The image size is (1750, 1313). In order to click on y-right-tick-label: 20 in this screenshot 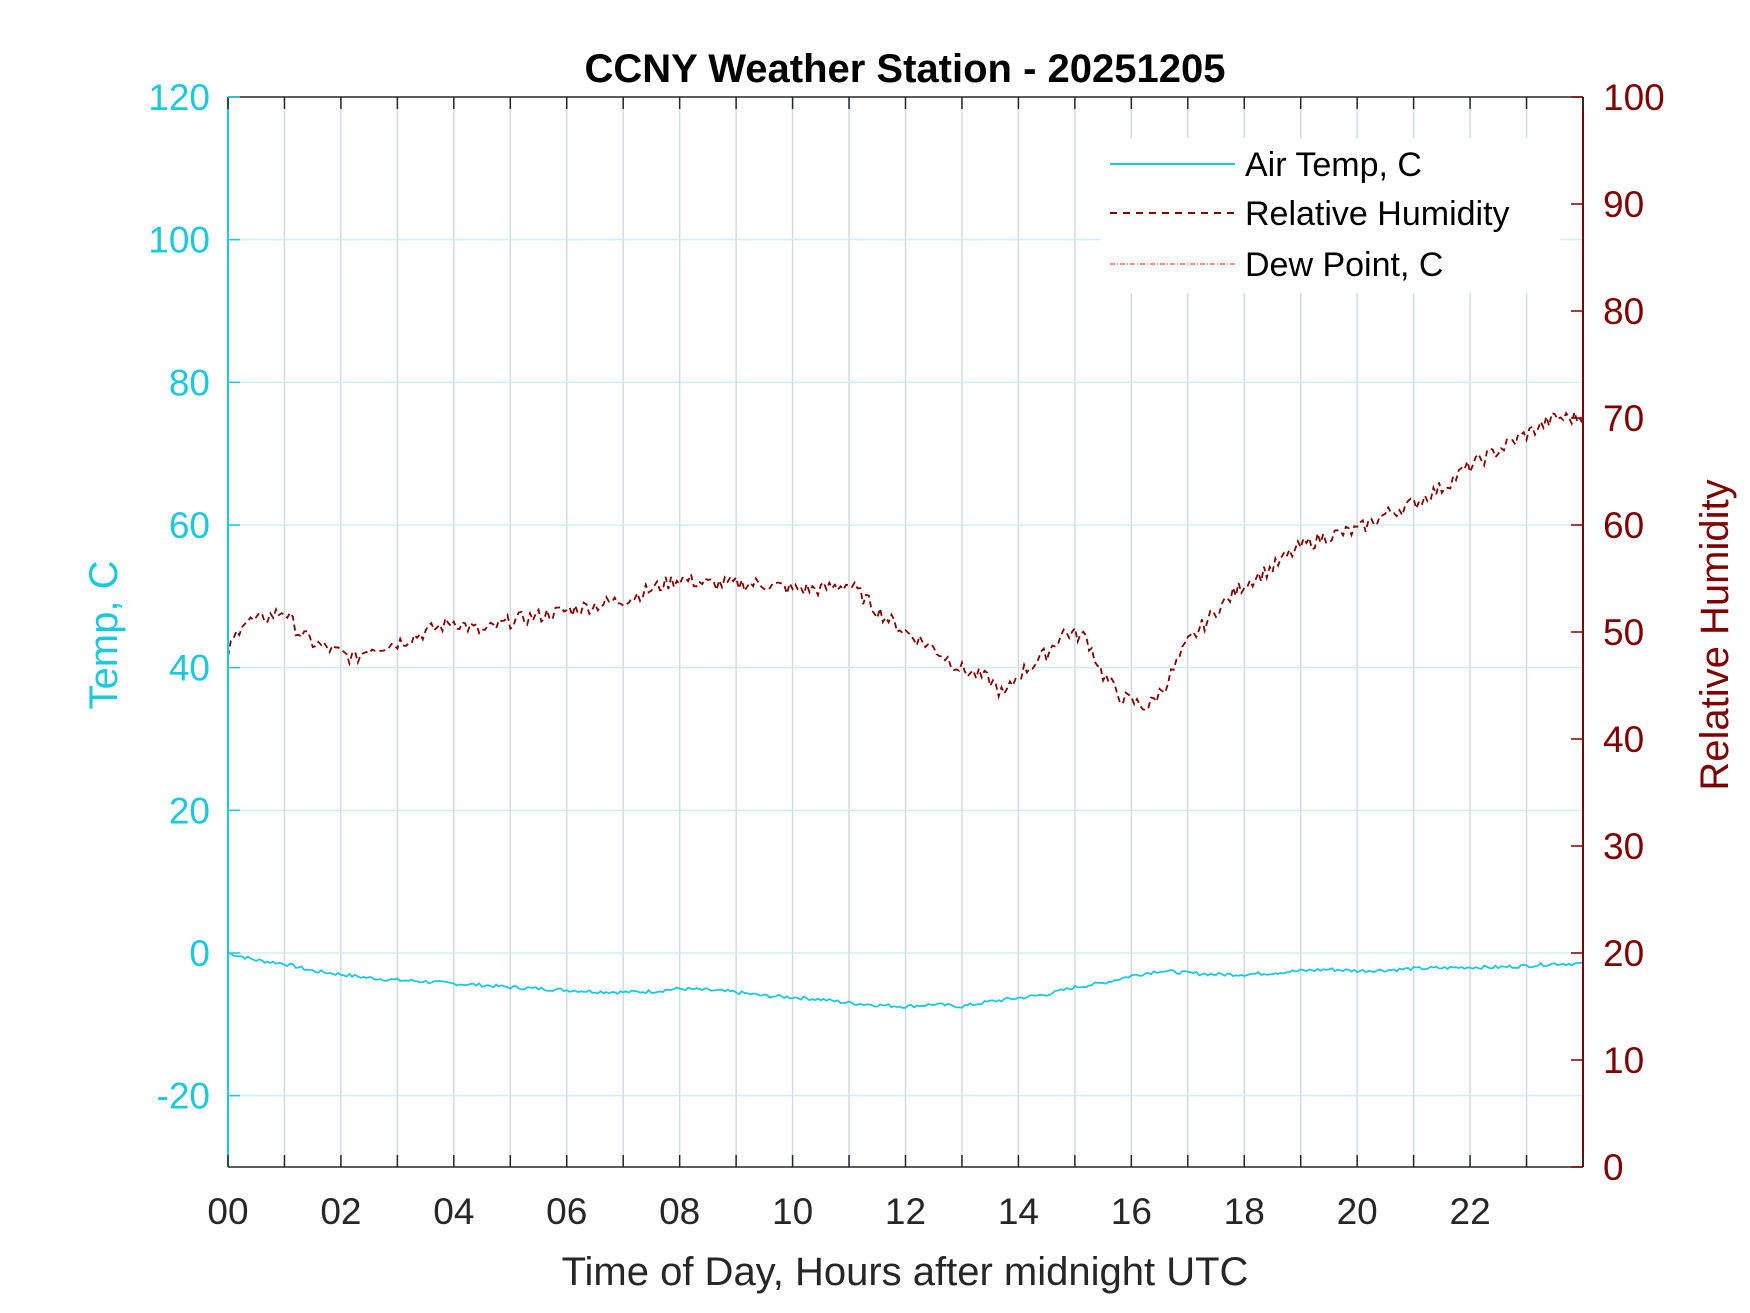, I will do `click(1623, 953)`.